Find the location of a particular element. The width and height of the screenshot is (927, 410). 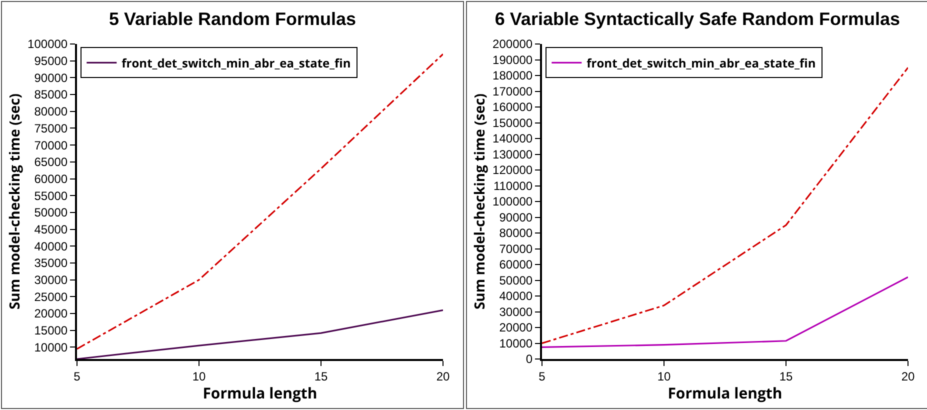

y-tick-label: 45000 is located at coordinates (51, 229).